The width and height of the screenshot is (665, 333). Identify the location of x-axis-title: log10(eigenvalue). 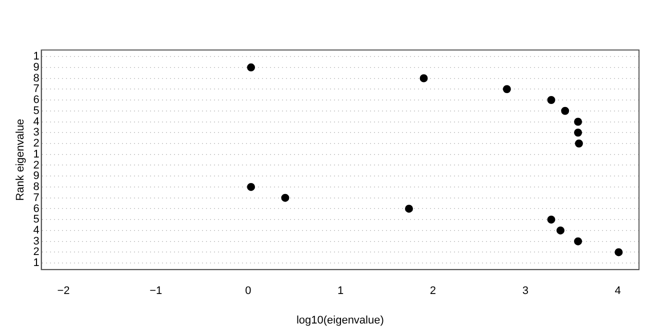
(340, 320).